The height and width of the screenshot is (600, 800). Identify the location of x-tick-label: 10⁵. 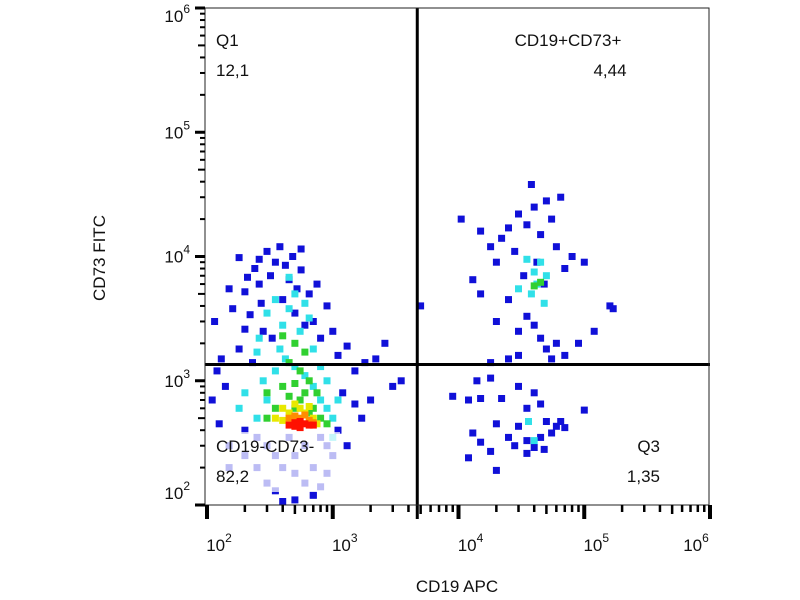
(596, 543).